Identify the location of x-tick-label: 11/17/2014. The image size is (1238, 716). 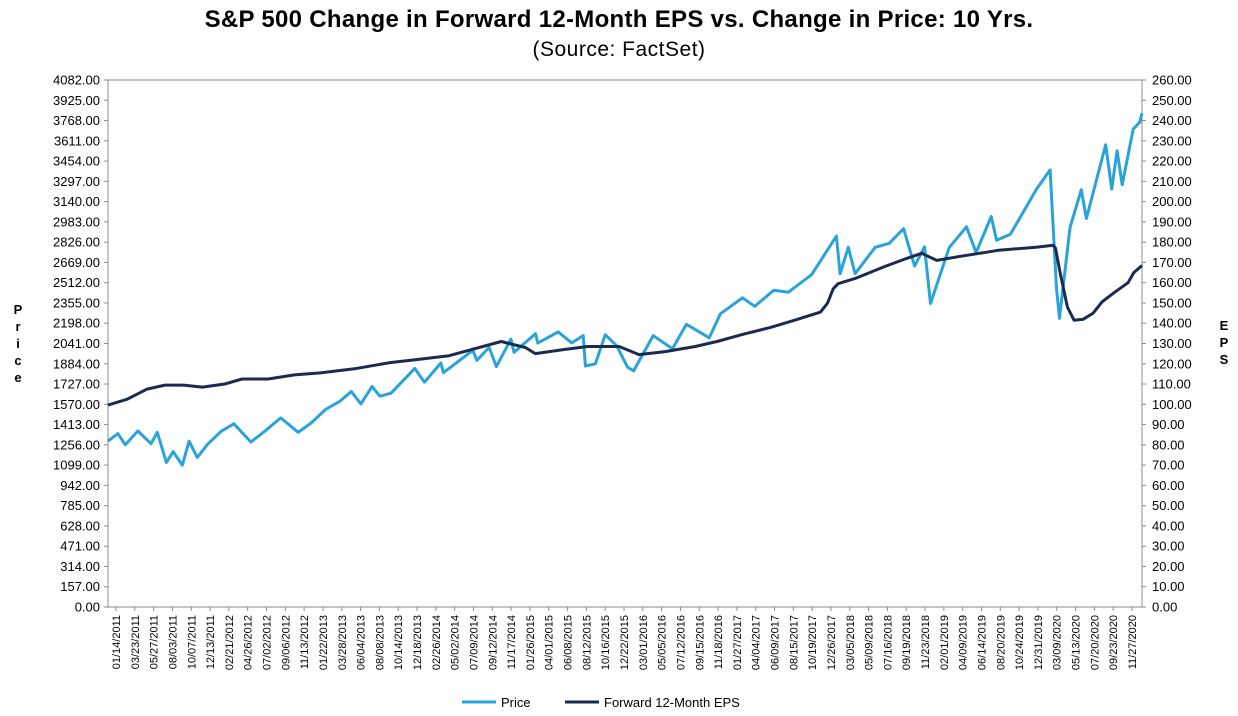
(512, 642).